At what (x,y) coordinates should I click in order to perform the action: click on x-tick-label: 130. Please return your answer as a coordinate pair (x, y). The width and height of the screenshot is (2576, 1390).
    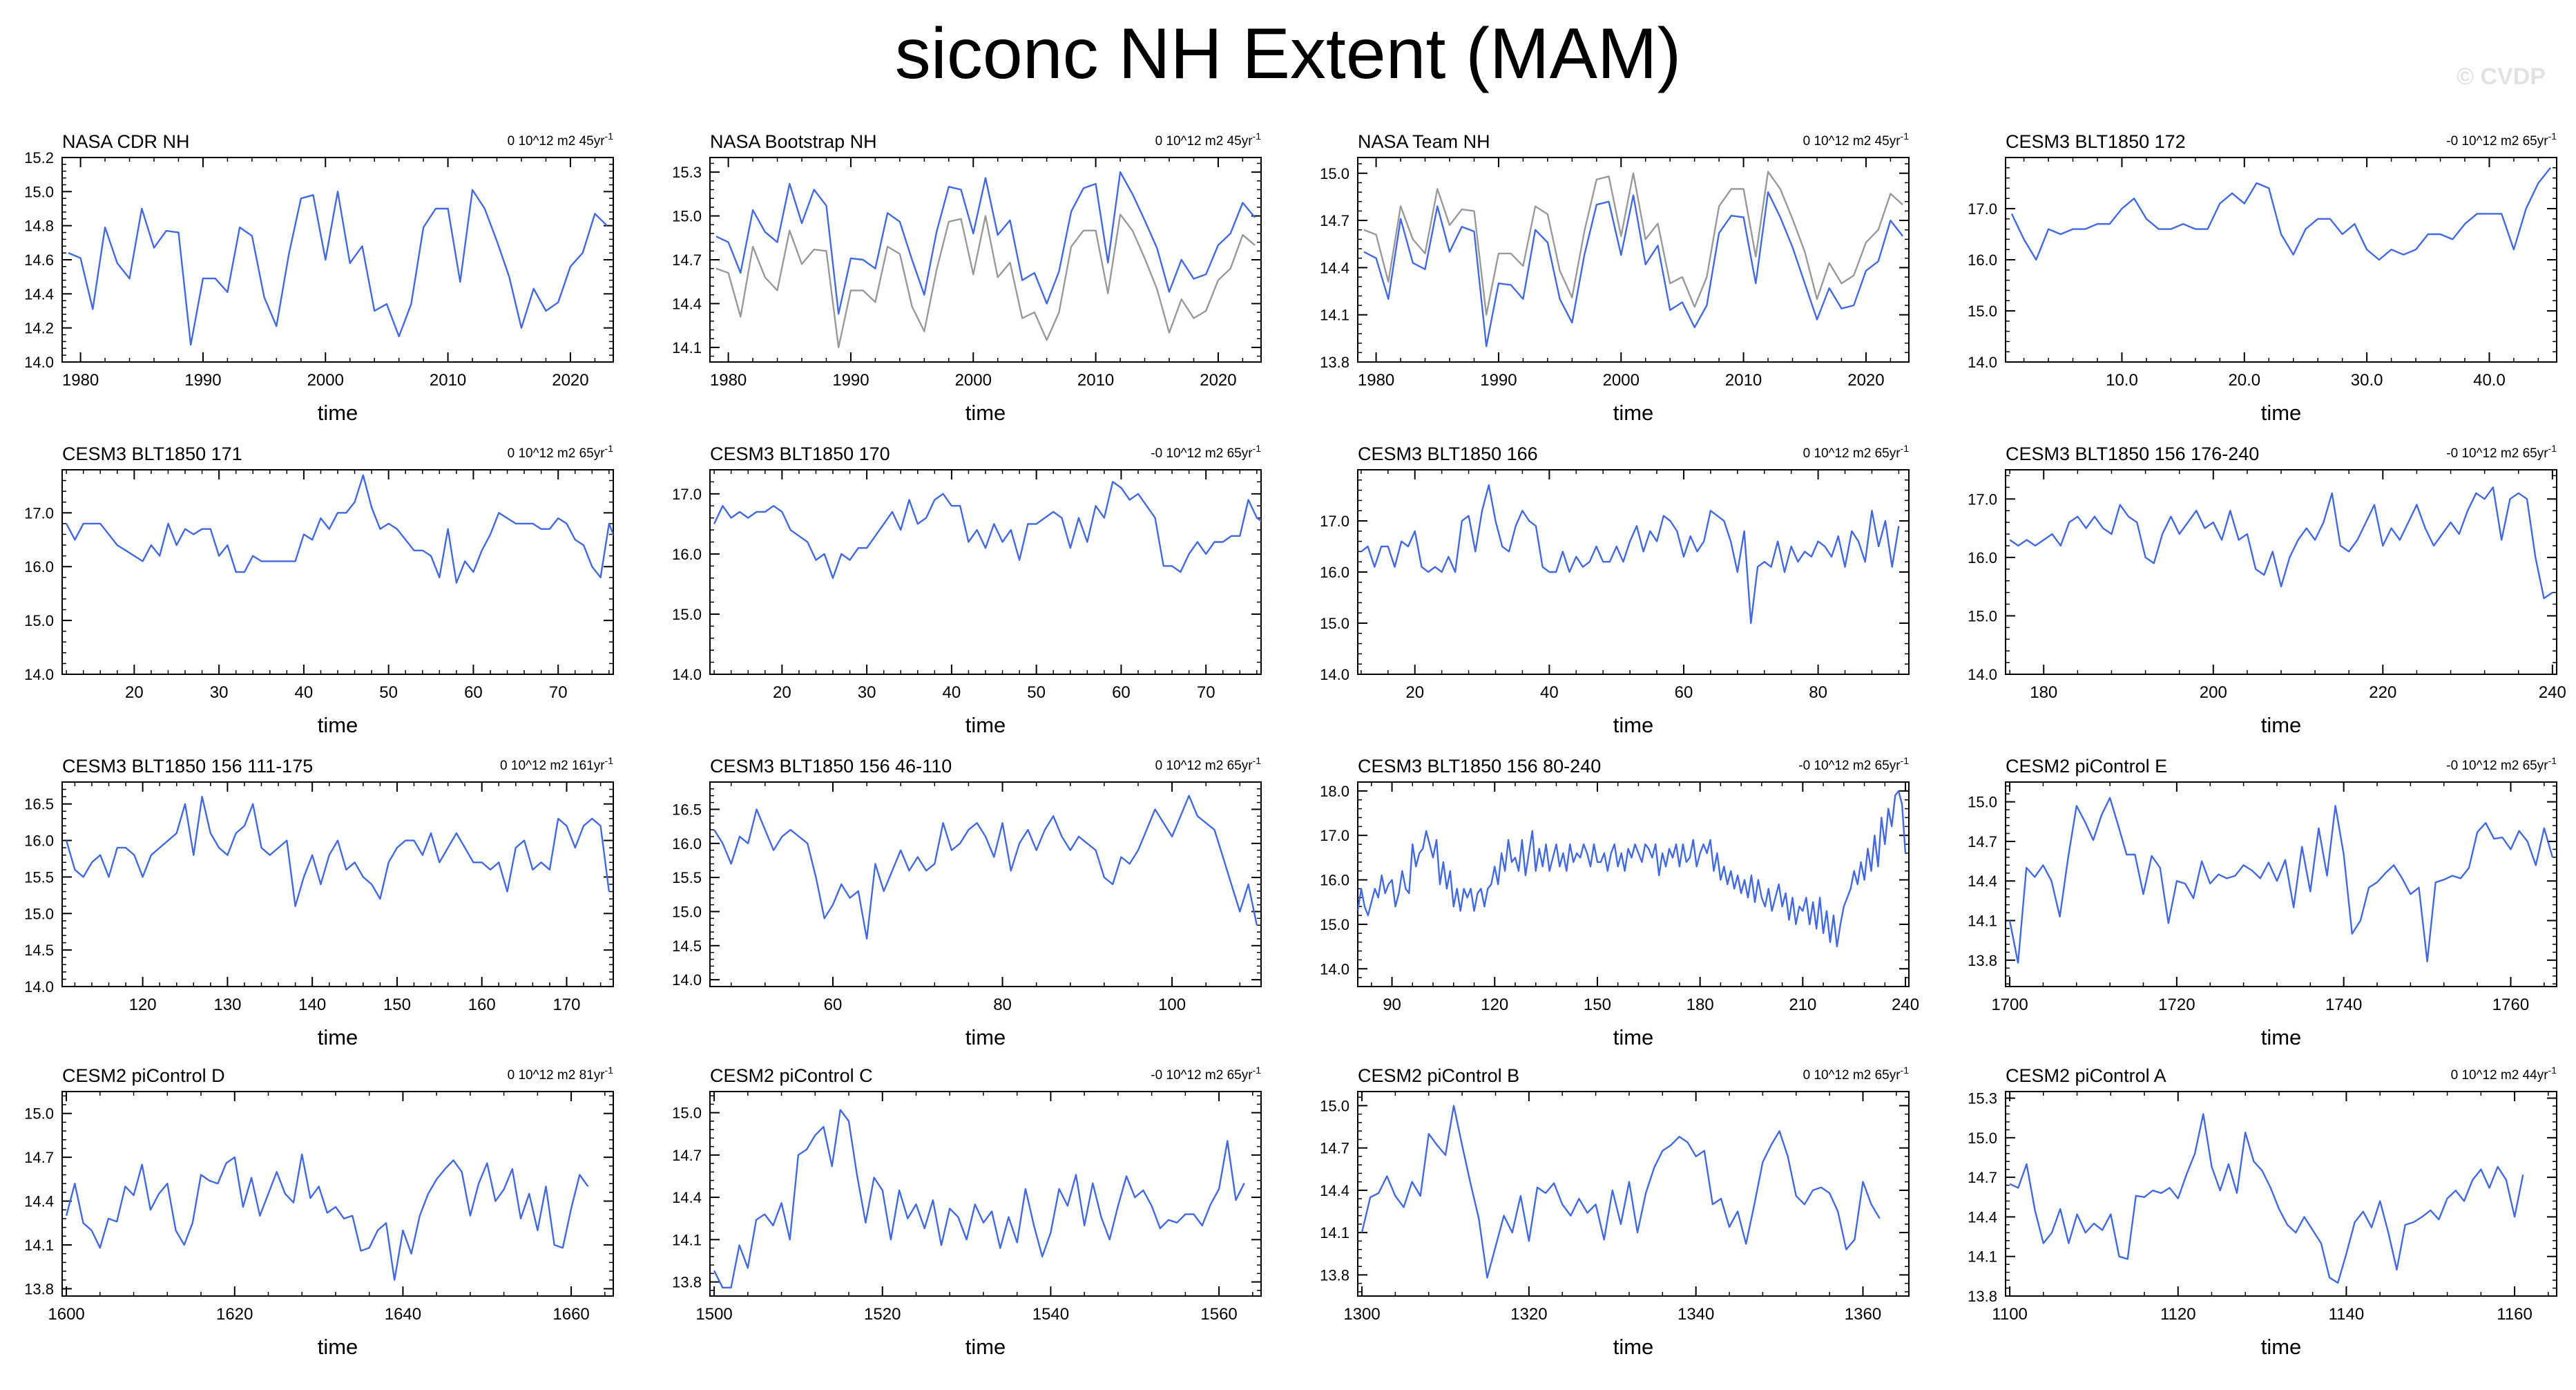
    Looking at the image, I should click on (227, 1005).